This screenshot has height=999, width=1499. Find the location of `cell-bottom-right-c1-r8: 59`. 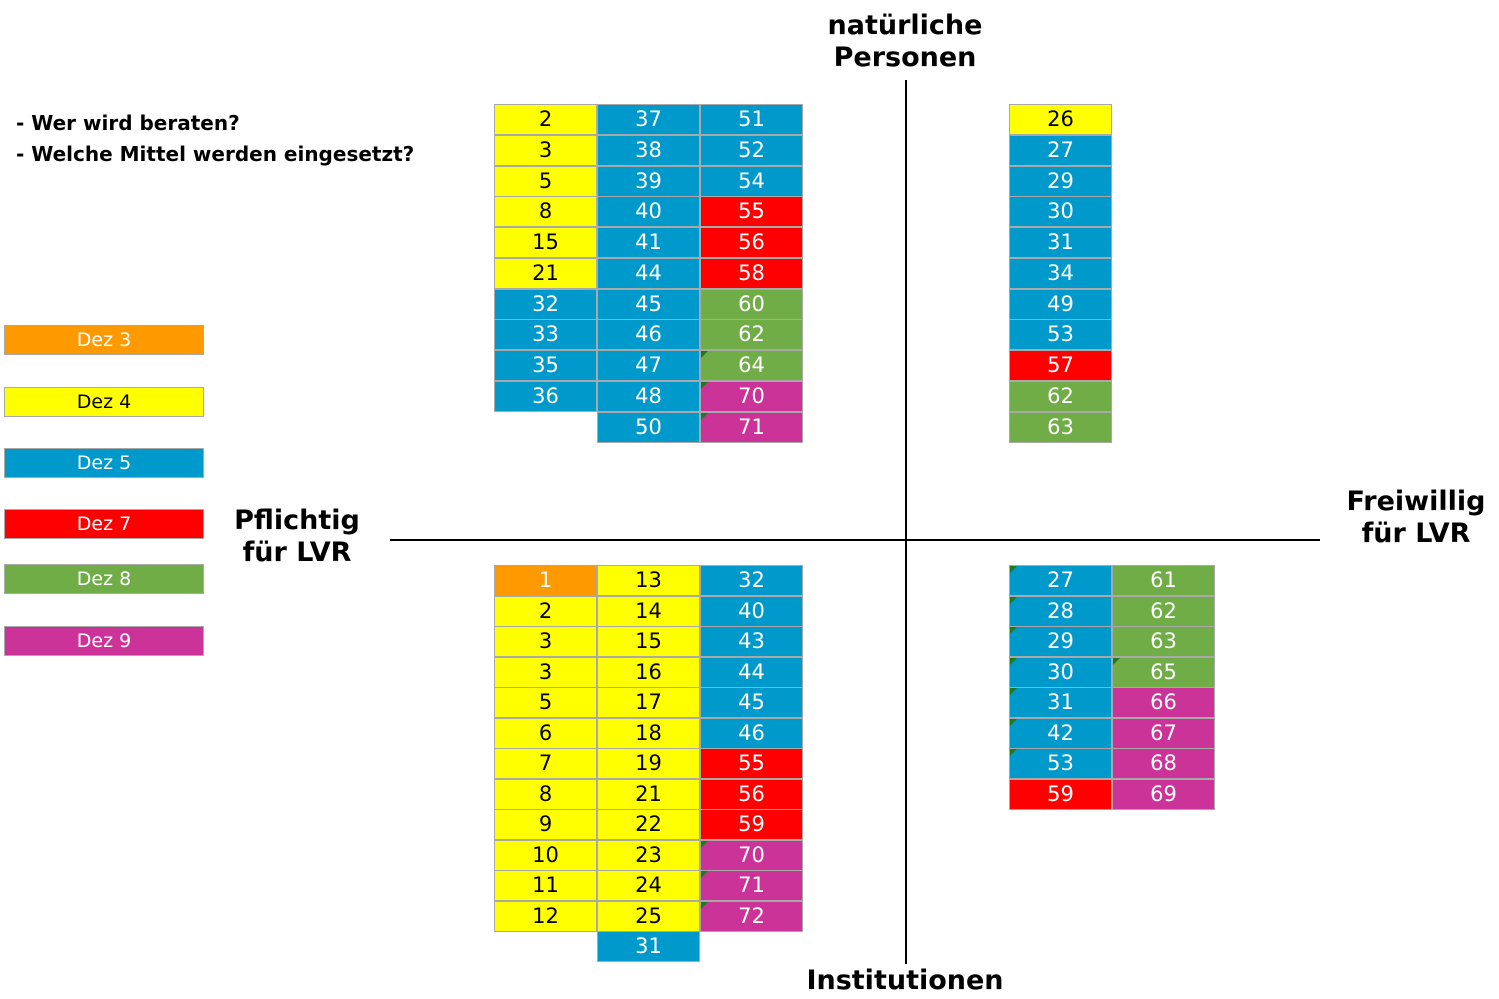

cell-bottom-right-c1-r8: 59 is located at coordinates (1060, 794).